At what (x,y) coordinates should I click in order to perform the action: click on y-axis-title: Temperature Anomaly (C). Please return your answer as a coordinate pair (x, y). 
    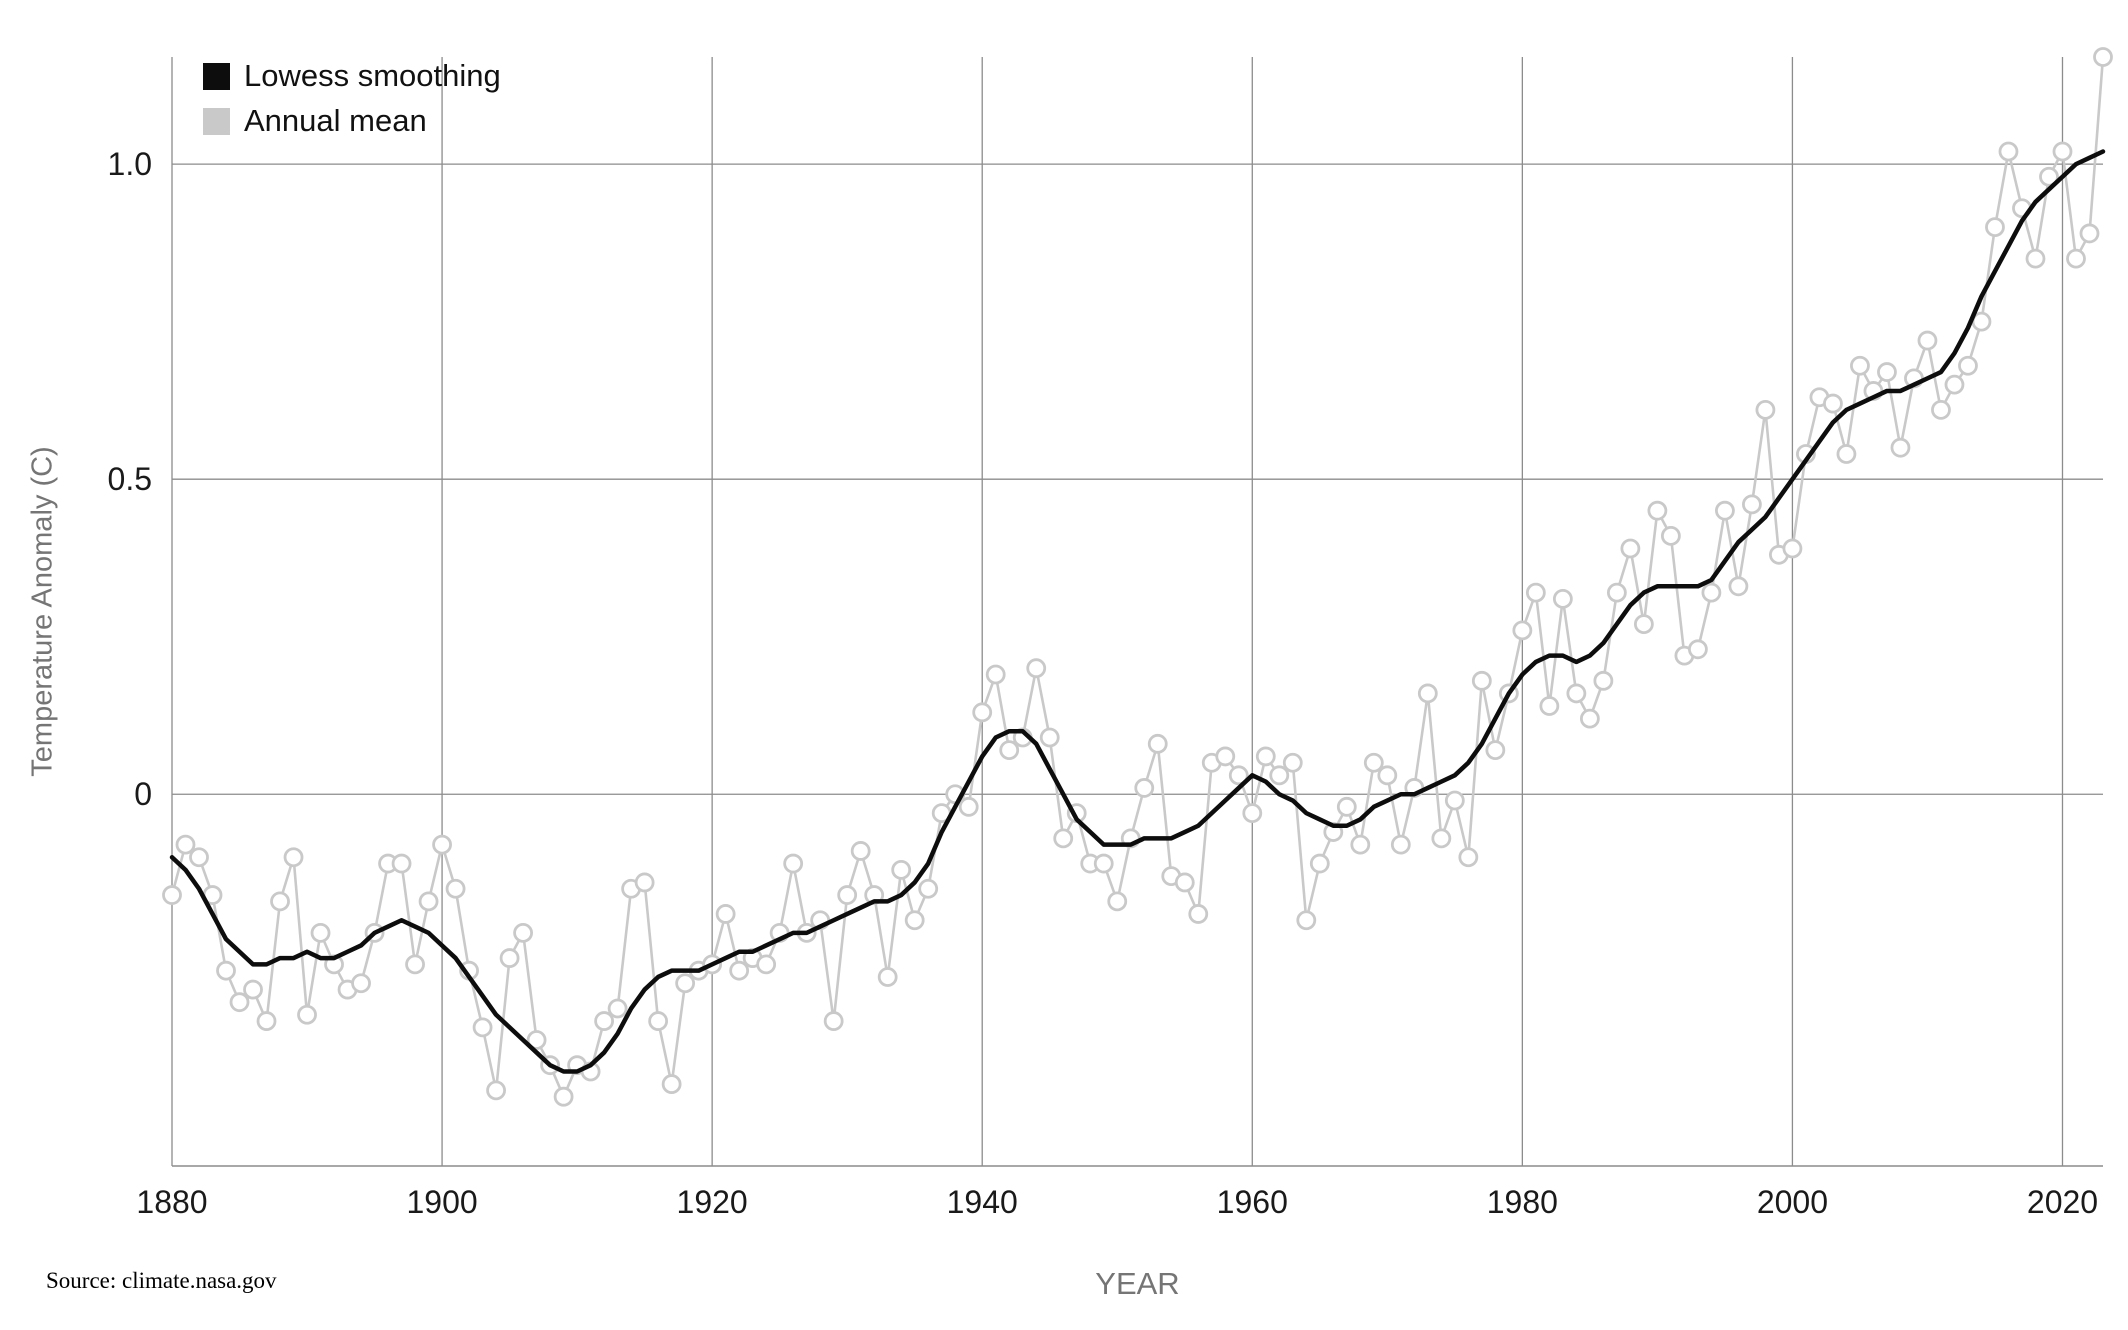
    Looking at the image, I should click on (42, 611).